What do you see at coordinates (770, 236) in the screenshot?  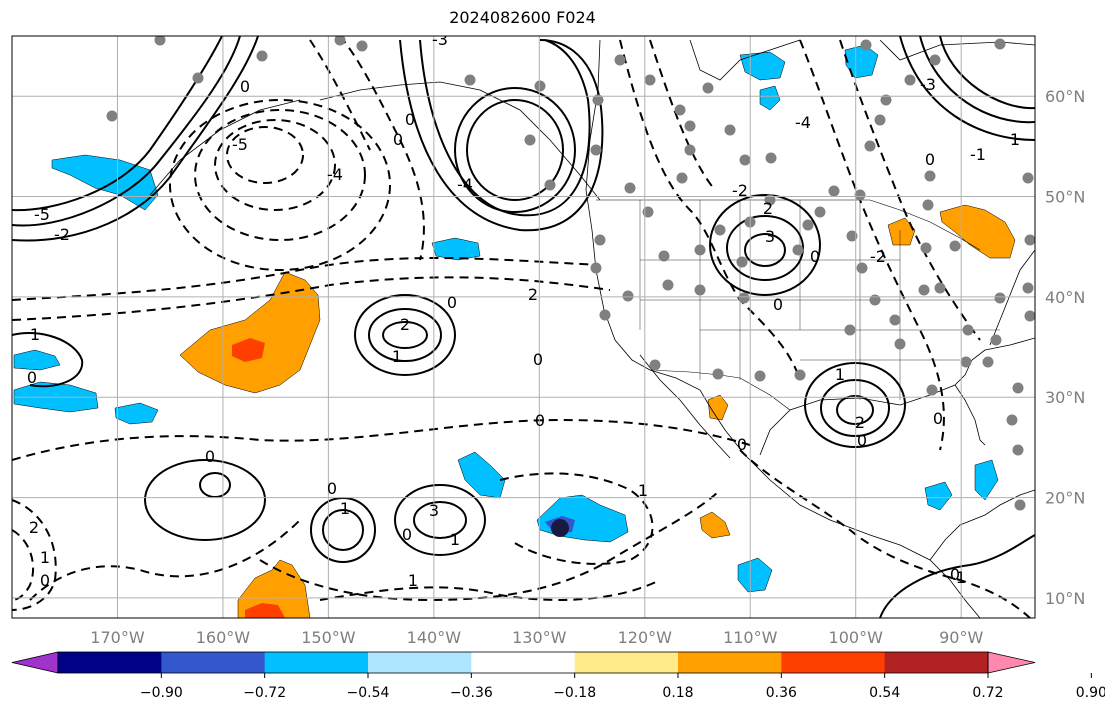 I see `contour-label: 3` at bounding box center [770, 236].